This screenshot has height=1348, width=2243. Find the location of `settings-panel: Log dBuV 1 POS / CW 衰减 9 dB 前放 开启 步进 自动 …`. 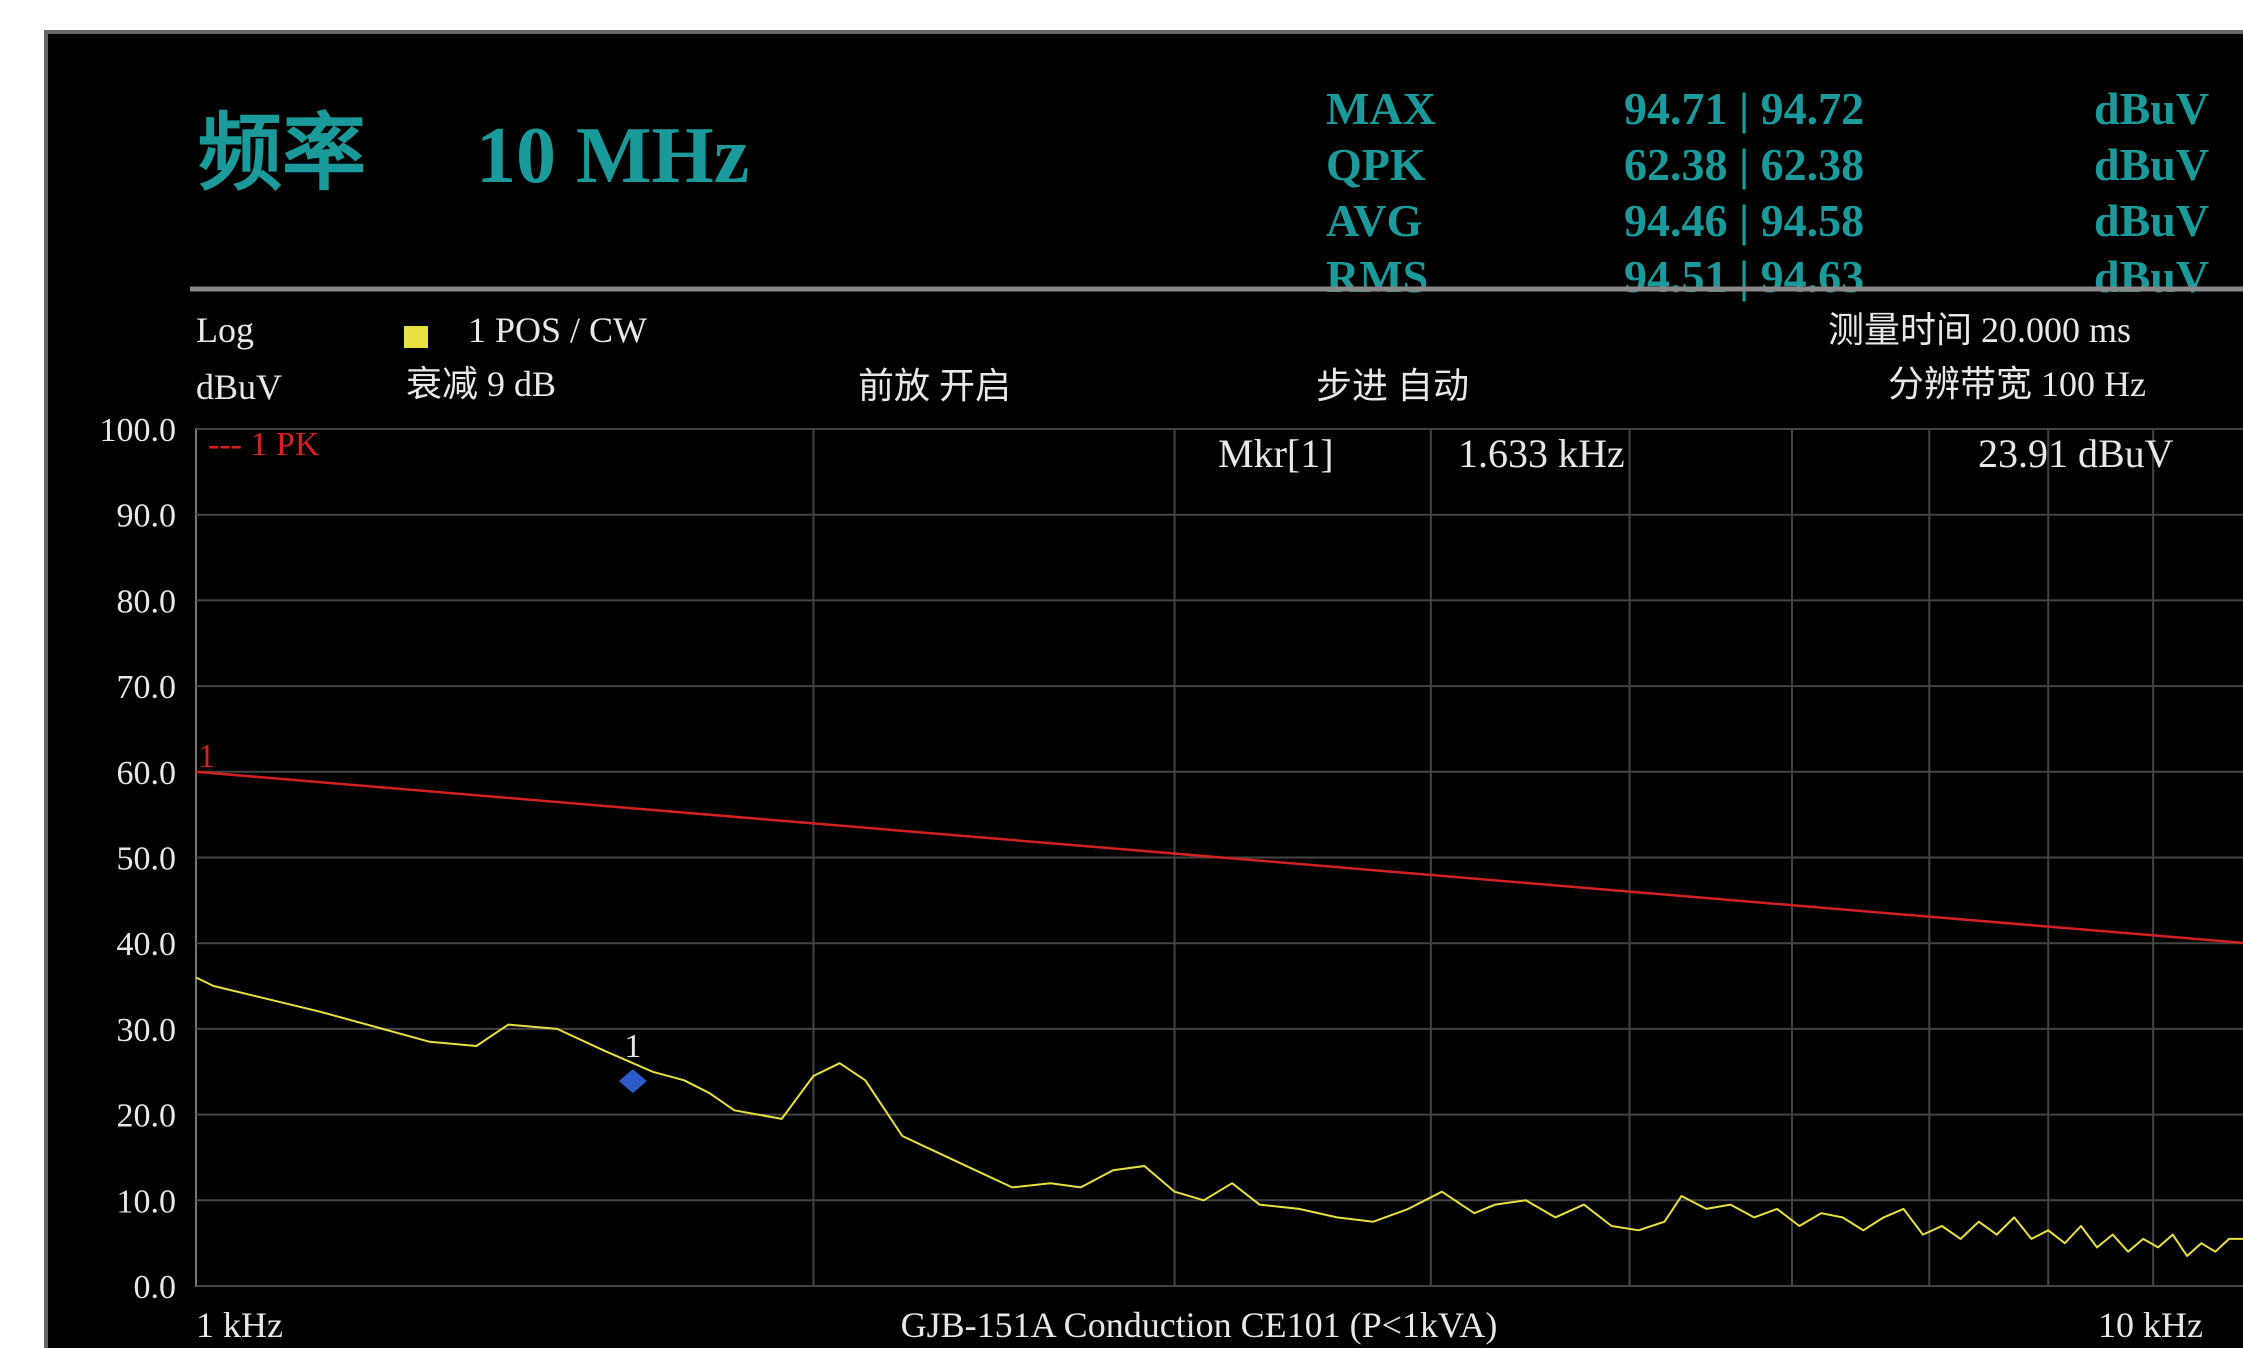

settings-panel: Log dBuV 1 POS / CW 衰减 9 dB 前放 开启 步进 自动 … is located at coordinates (1171, 358).